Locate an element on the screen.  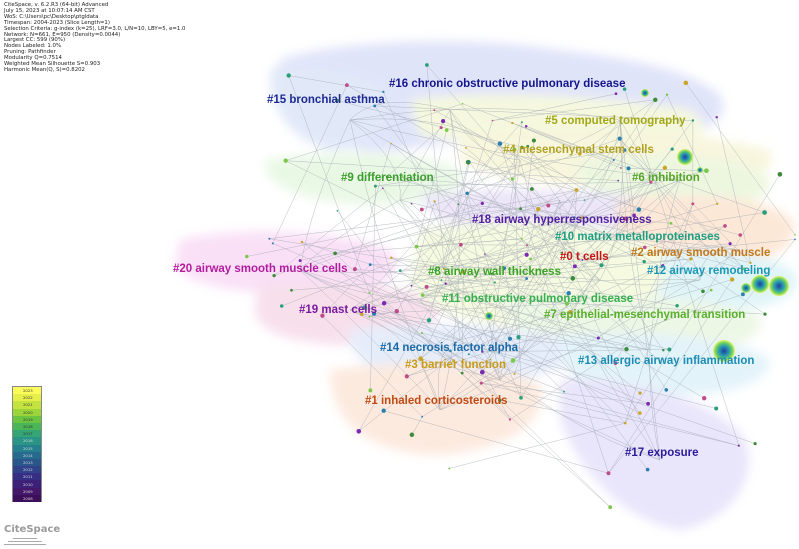
label-c5: #5 computed tomography is located at coordinates (615, 121).